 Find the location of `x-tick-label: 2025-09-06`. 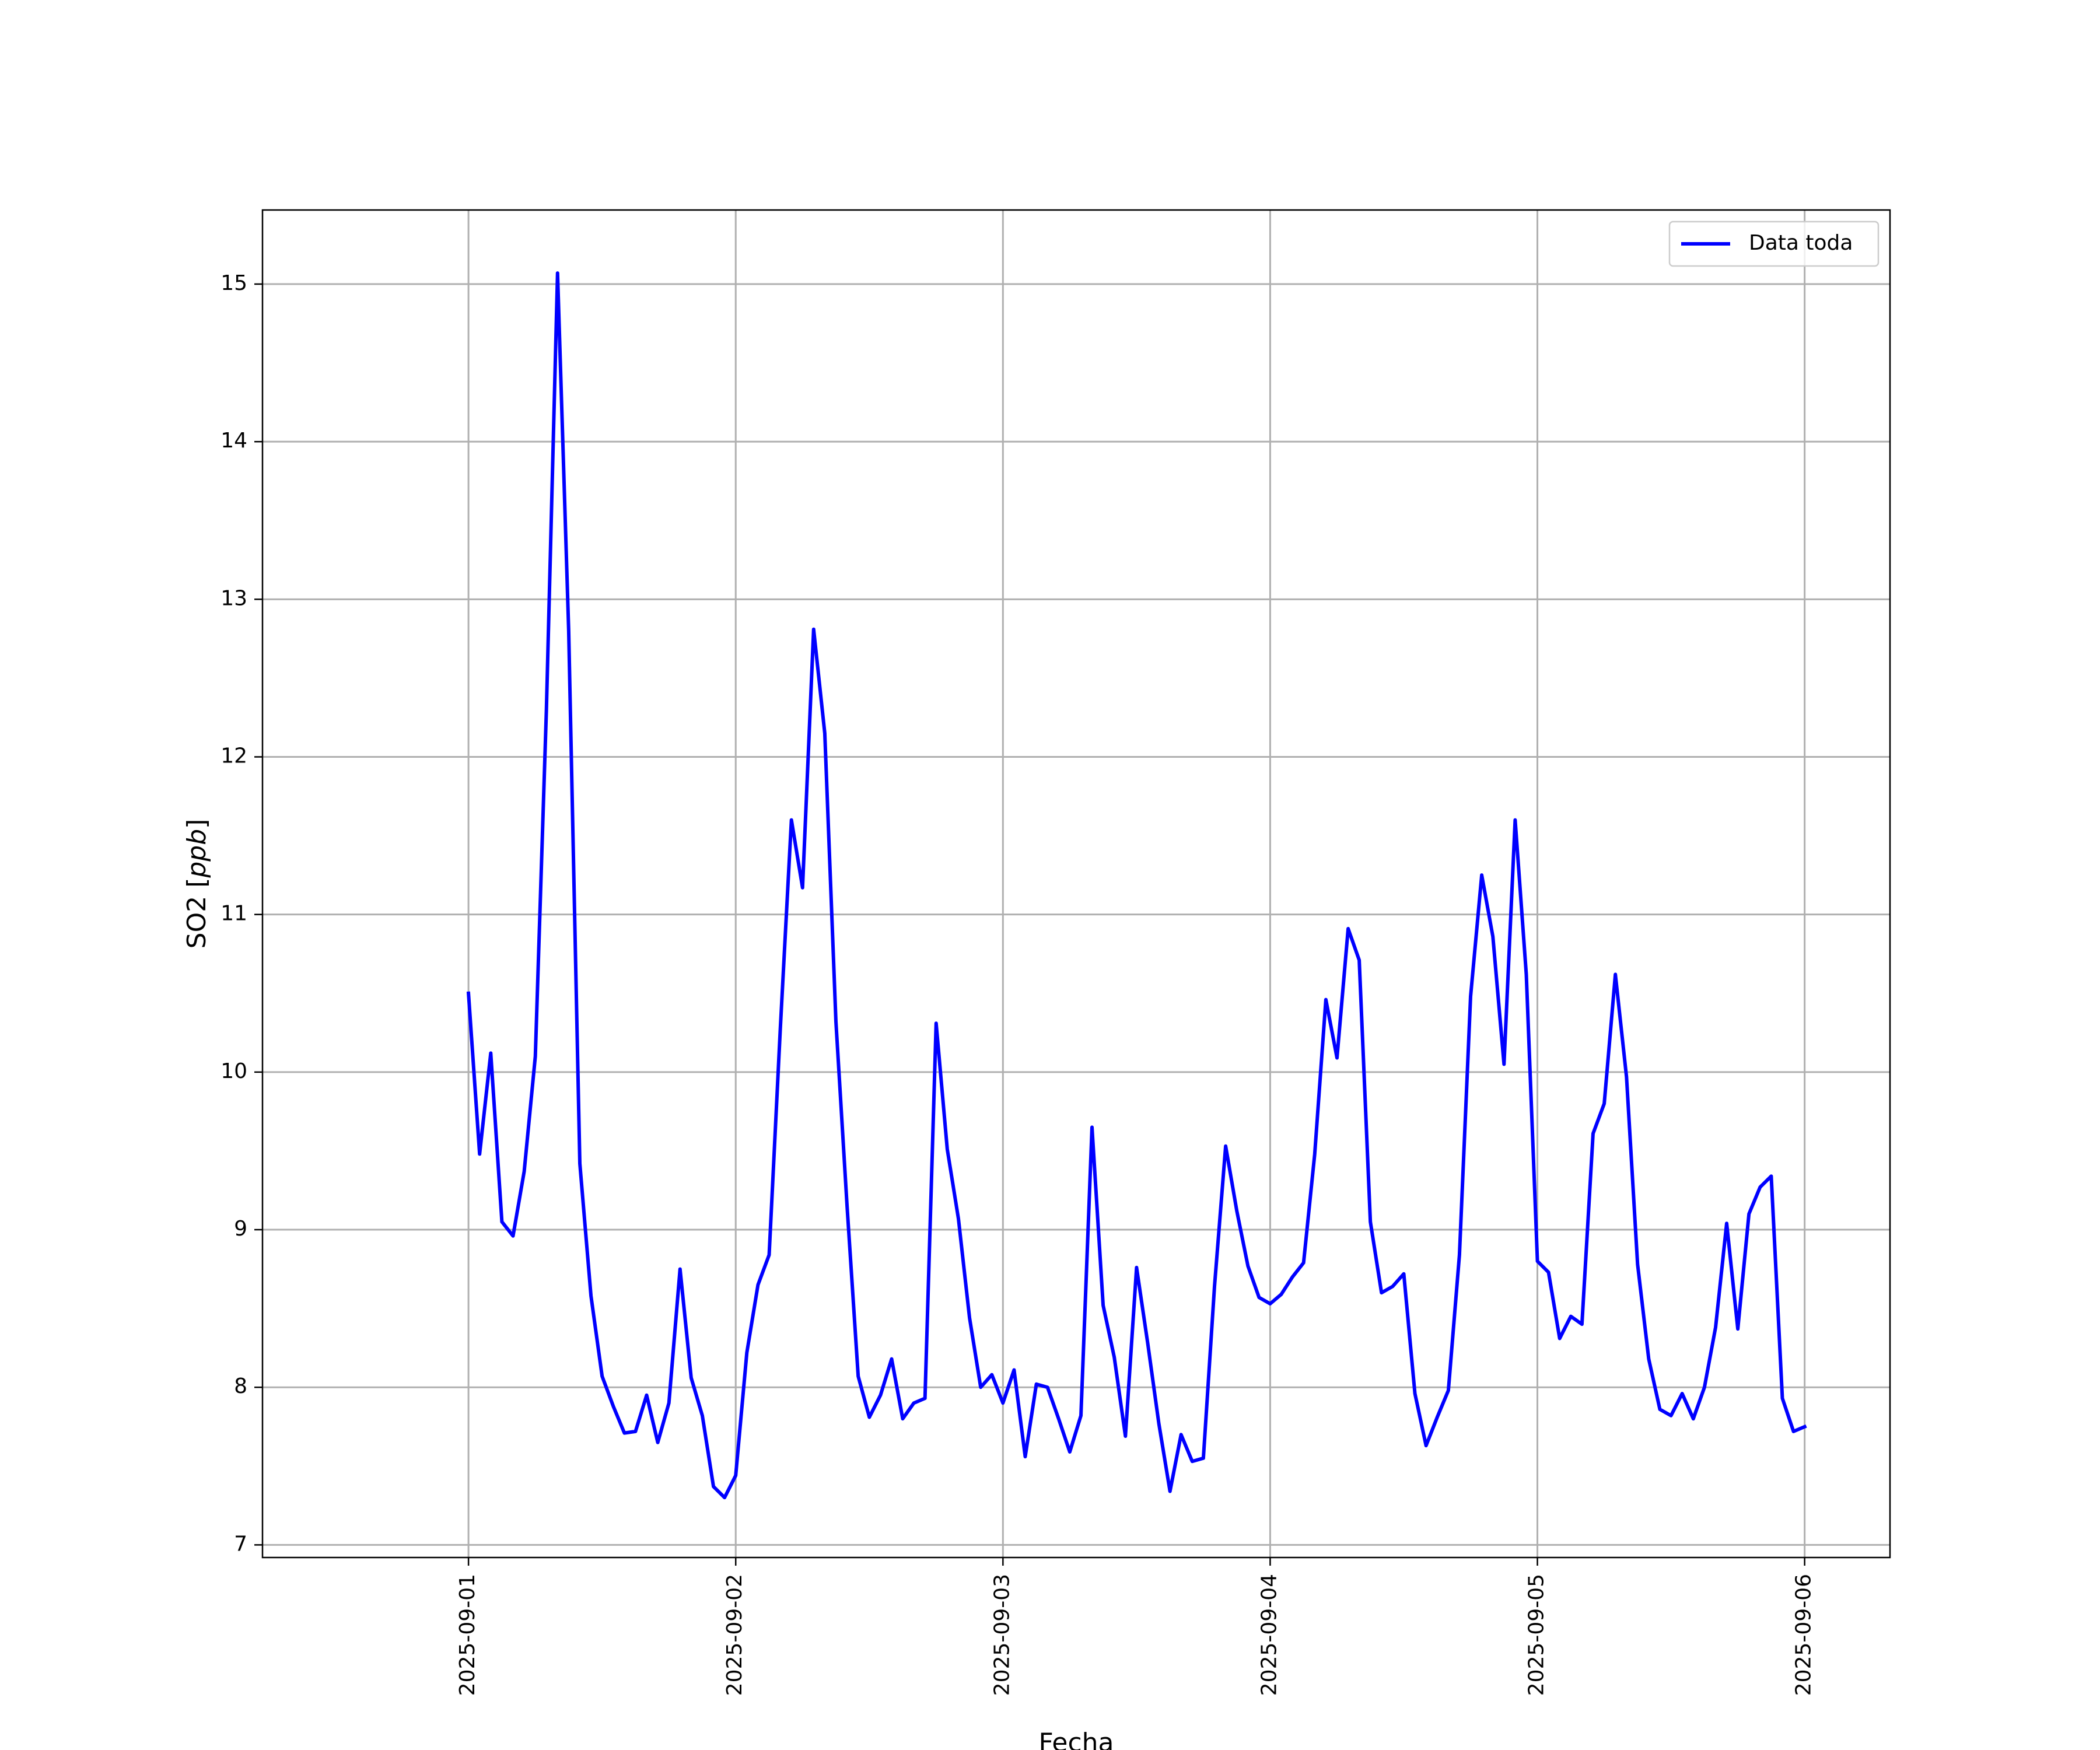

x-tick-label: 2025-09-06 is located at coordinates (1804, 1635).